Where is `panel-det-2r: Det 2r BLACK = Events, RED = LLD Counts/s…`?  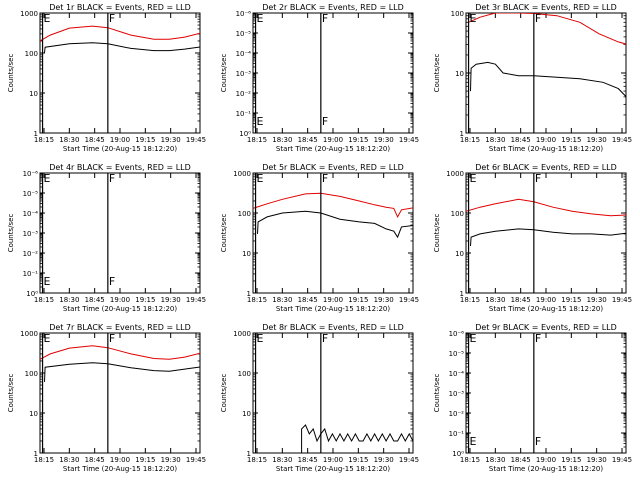 panel-det-2r: Det 2r BLACK = Events, RED = LLD Counts/s… is located at coordinates (319, 78).